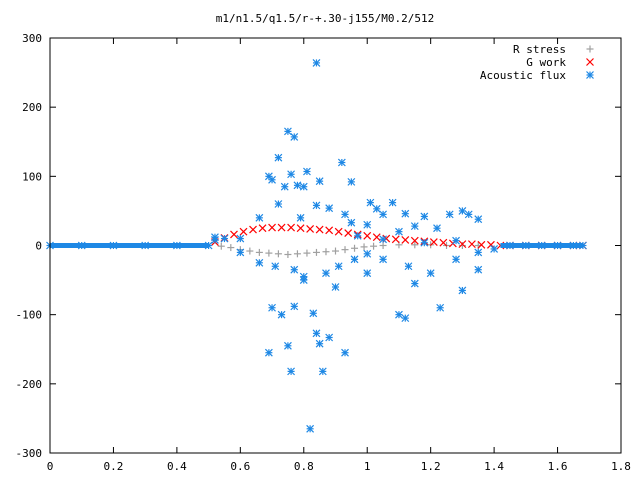 This screenshot has height=480, width=640. Describe the element at coordinates (240, 466) in the screenshot. I see `x-tick-label: 0.6` at that location.